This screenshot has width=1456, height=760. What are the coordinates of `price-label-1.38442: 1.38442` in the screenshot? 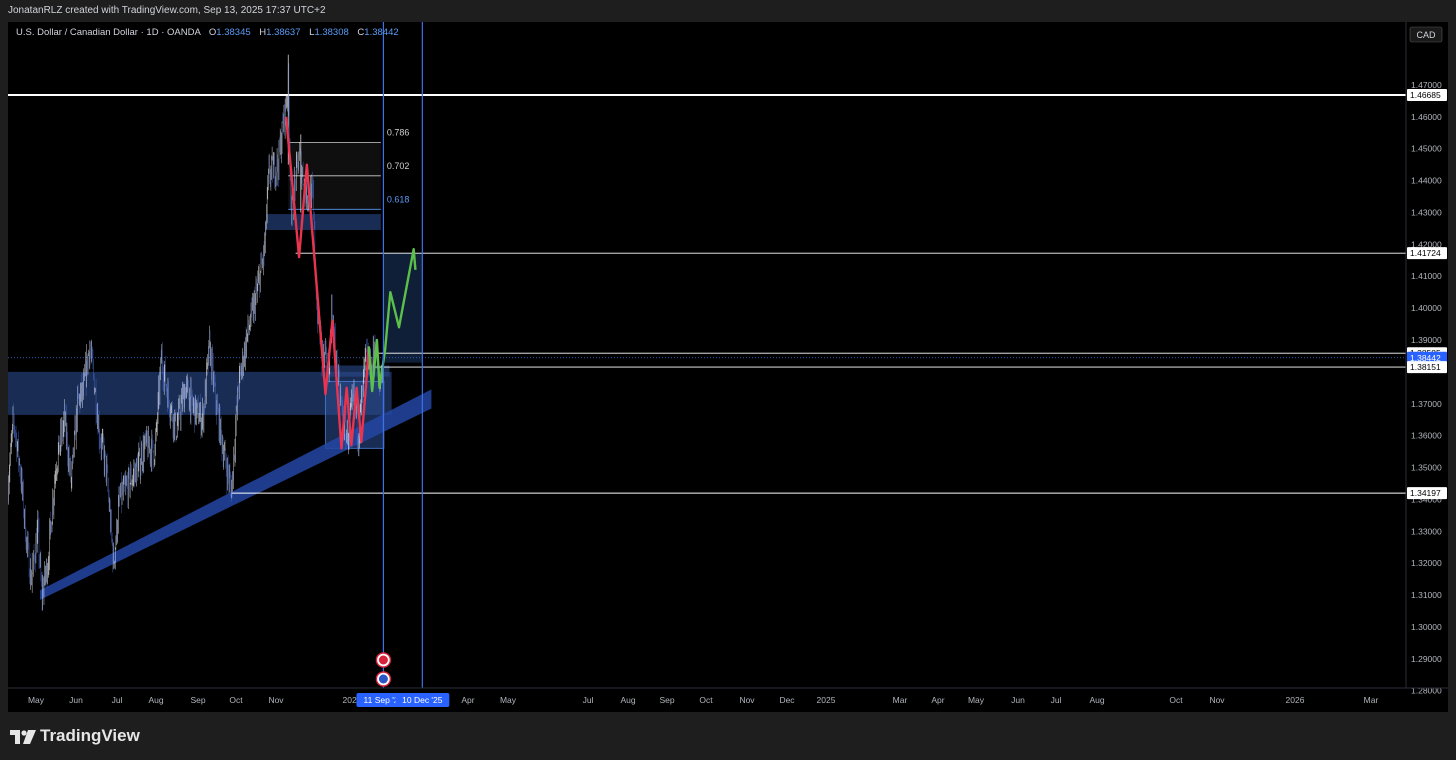 It's located at (1425, 358).